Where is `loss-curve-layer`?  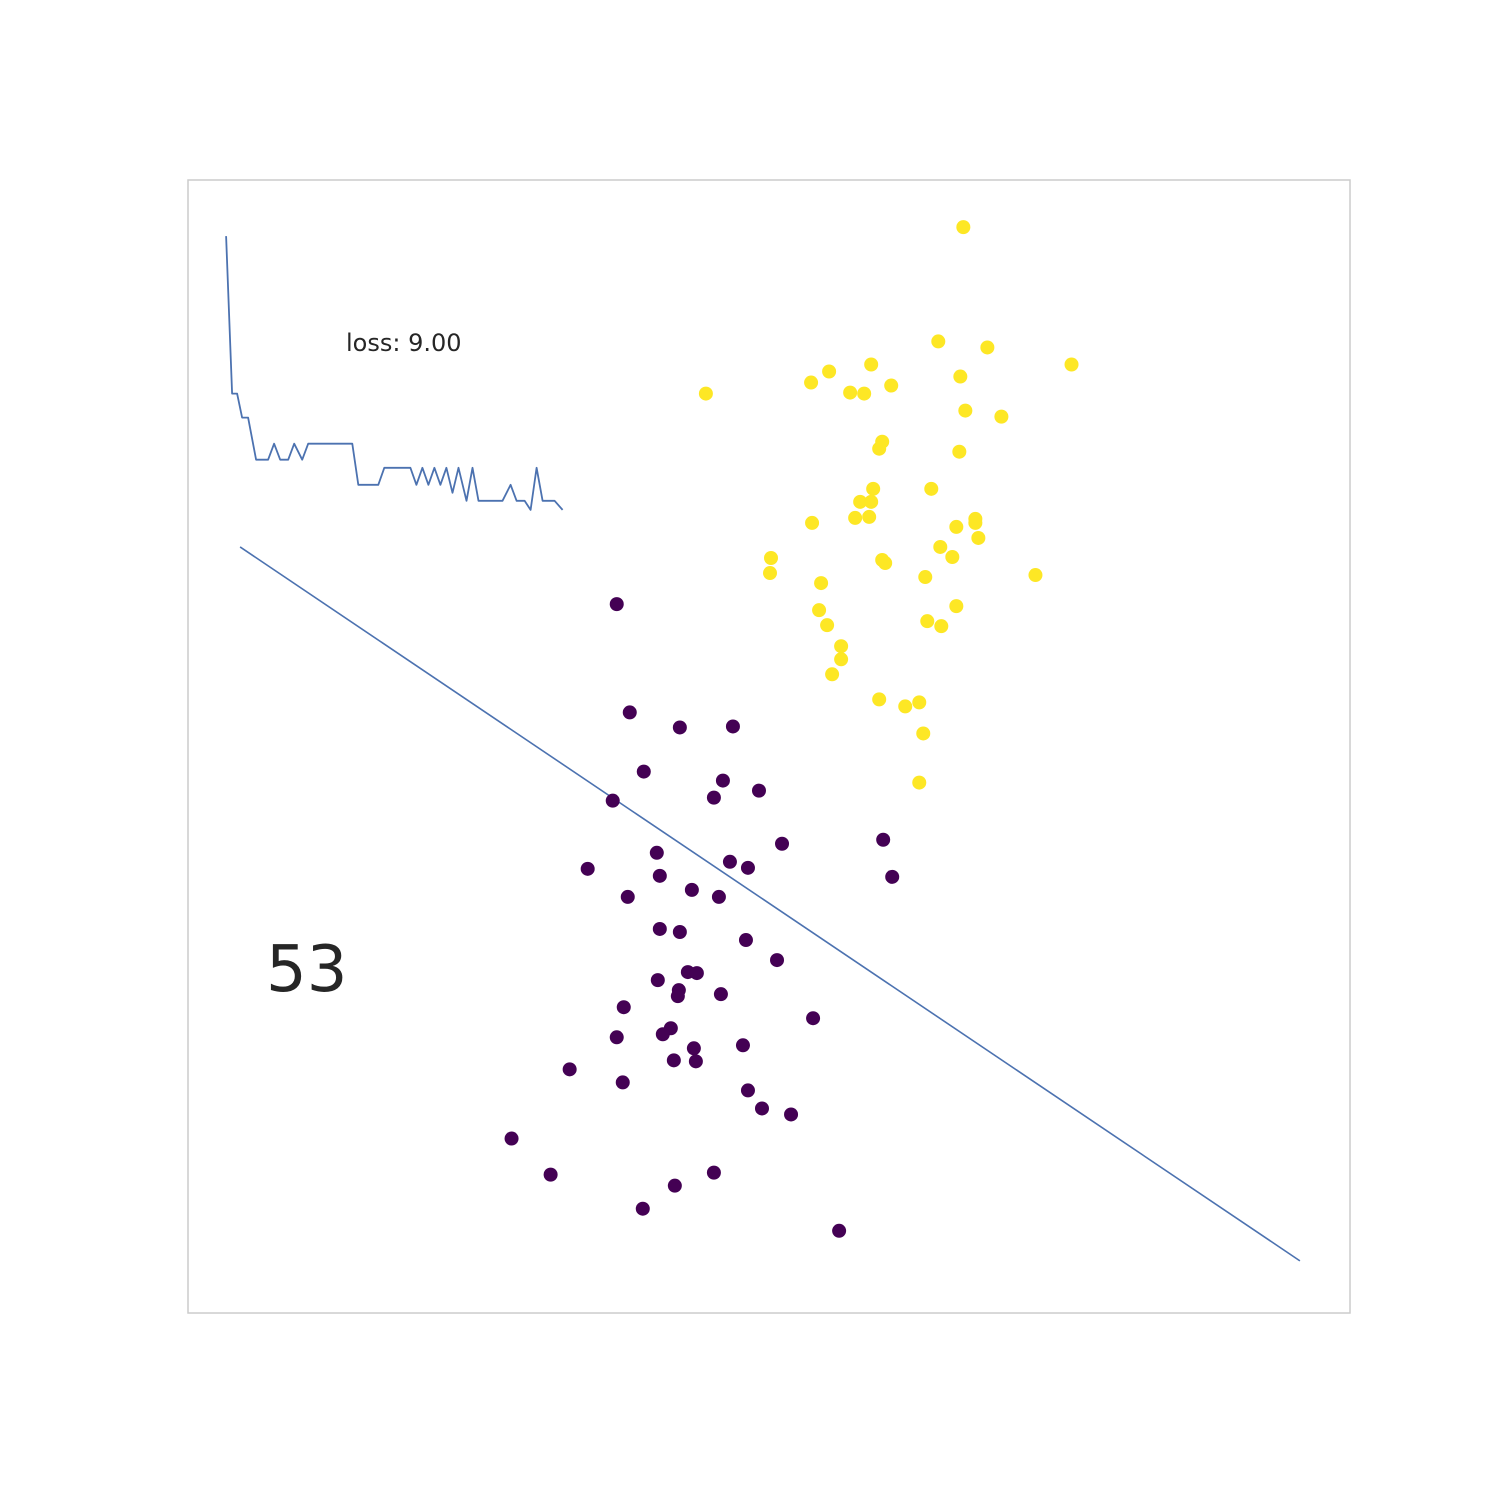
loss-curve-layer is located at coordinates (394, 373).